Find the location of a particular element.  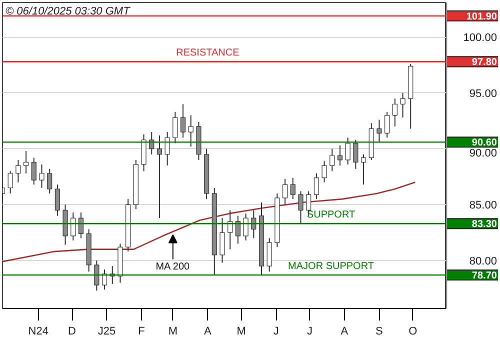

annotation: SUPPORT is located at coordinates (331, 215).